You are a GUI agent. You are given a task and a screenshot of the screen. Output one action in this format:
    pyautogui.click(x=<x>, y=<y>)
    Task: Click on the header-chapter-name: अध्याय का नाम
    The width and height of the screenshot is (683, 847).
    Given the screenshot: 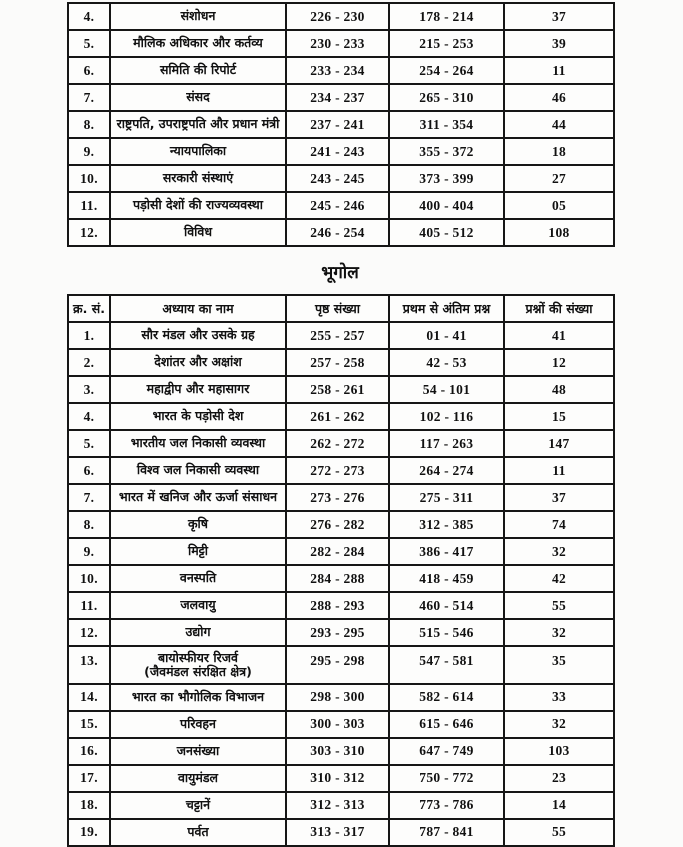 What is the action you would take?
    pyautogui.click(x=198, y=308)
    